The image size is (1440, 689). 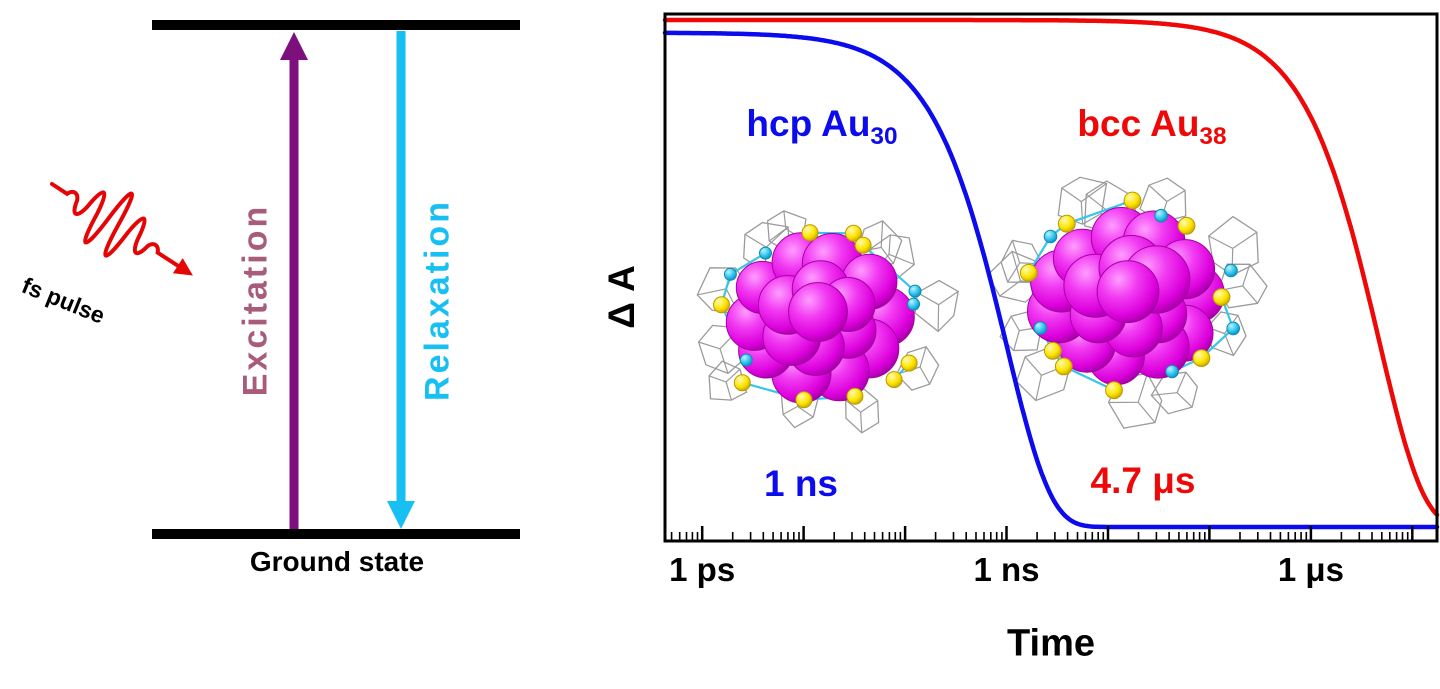 What do you see at coordinates (827, 322) in the screenshot?
I see `au30-molecule-image` at bounding box center [827, 322].